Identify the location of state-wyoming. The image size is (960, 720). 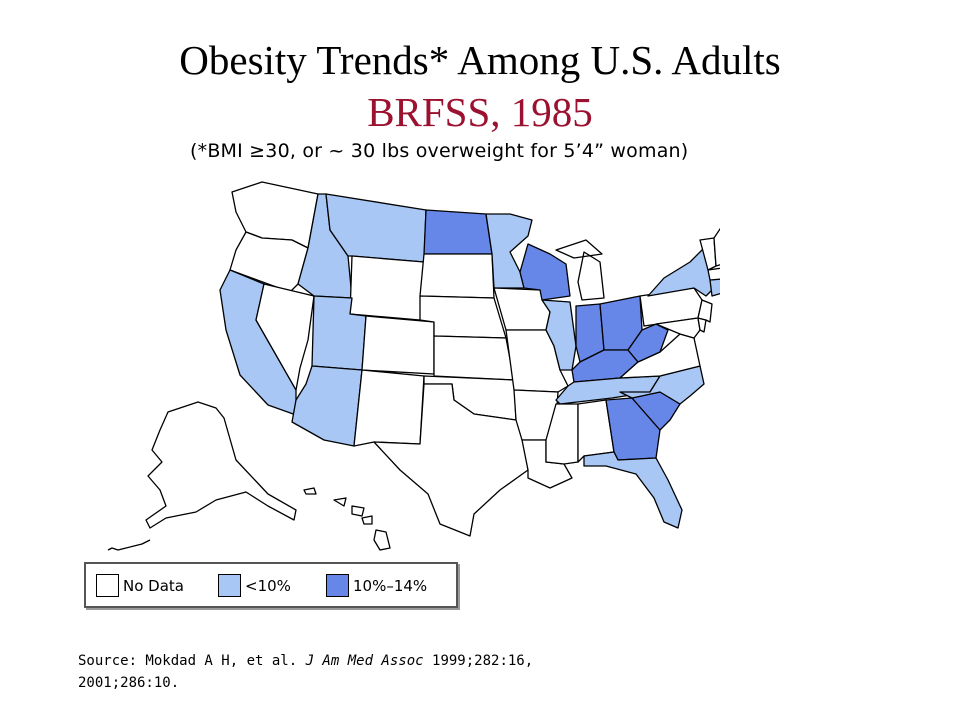
(387, 288).